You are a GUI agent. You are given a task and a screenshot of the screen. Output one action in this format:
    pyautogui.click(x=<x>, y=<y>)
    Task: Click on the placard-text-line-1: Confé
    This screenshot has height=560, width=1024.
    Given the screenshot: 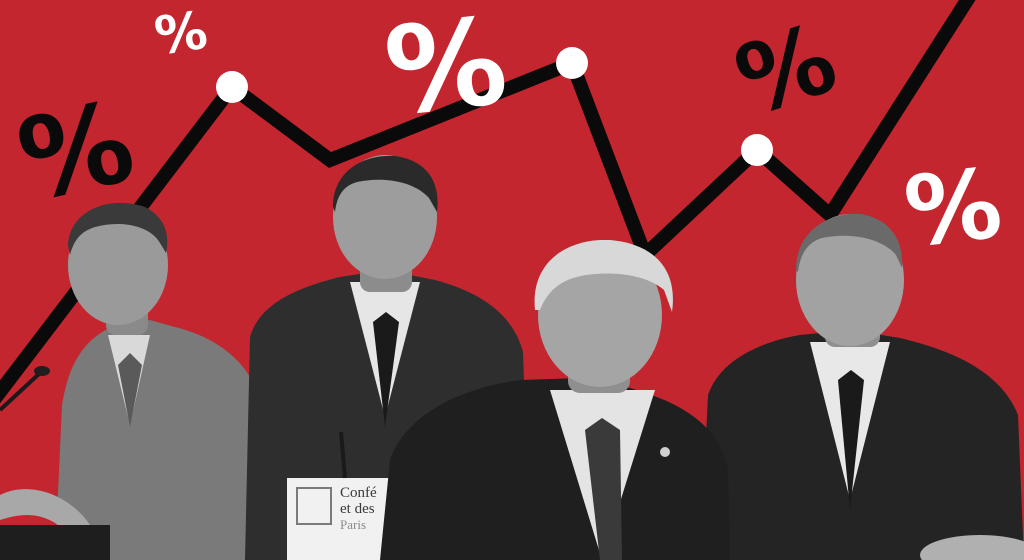 What is the action you would take?
    pyautogui.click(x=358, y=493)
    